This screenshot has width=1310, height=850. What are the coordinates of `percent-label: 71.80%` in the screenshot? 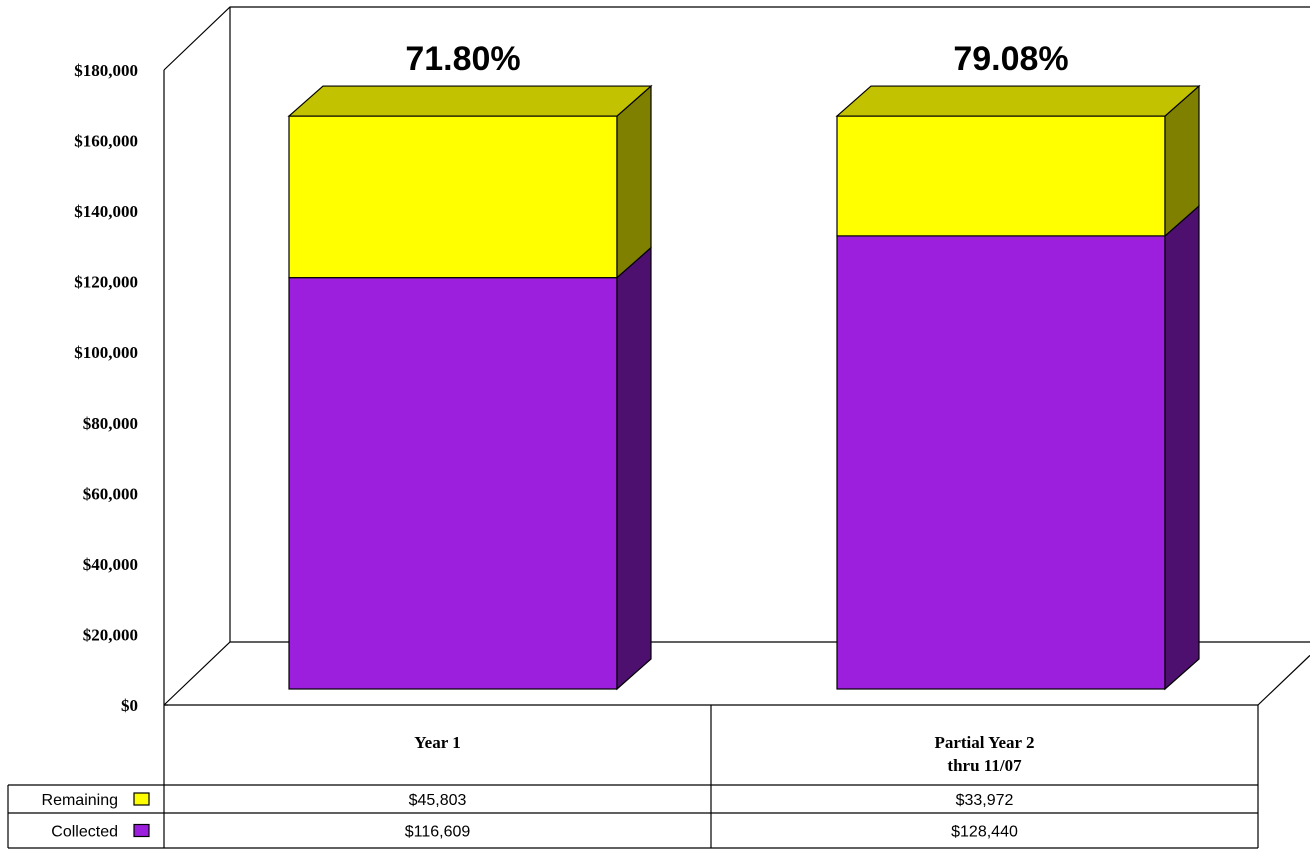 It's located at (462, 59).